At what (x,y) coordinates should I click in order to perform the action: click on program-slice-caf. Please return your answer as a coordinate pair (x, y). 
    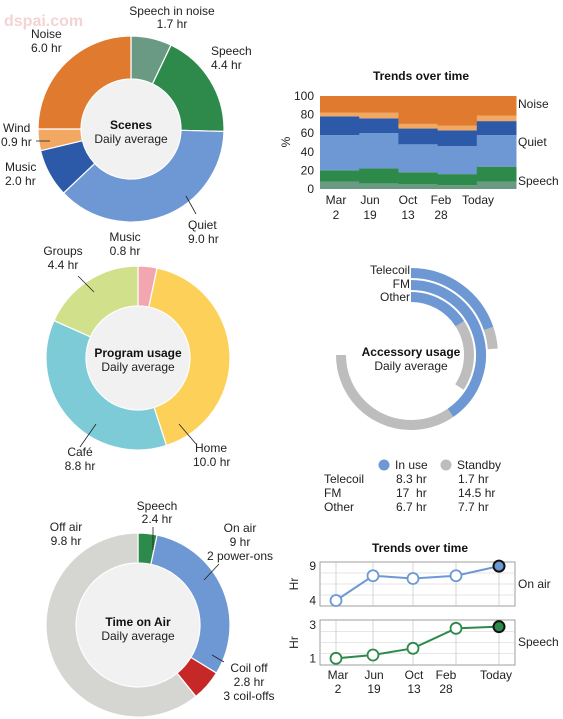
    Looking at the image, I should click on (106, 385).